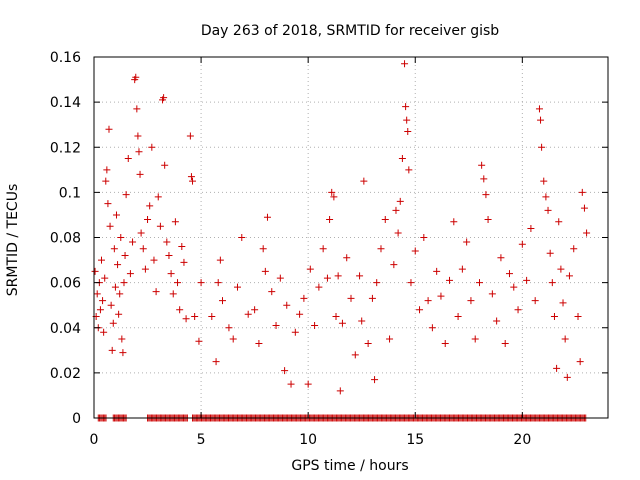 The height and width of the screenshot is (480, 640). Describe the element at coordinates (65, 284) in the screenshot. I see `y-tick-label: 0.06` at that location.